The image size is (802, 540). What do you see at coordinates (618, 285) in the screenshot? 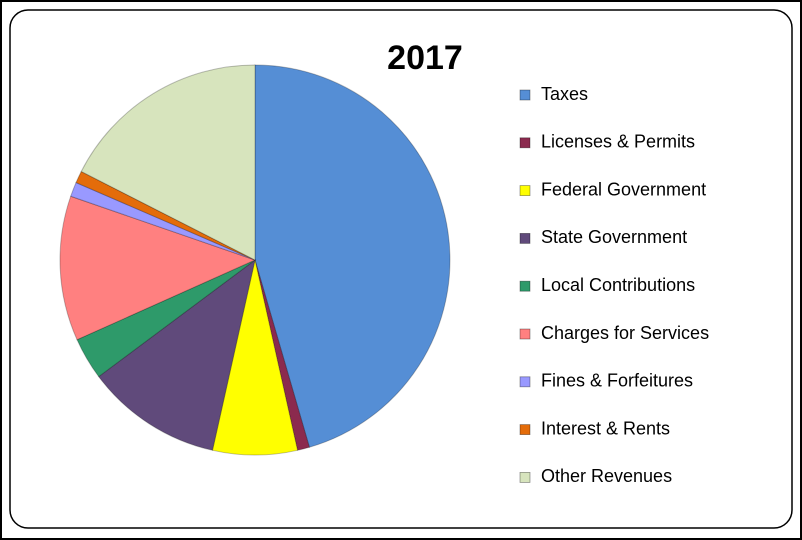
I see `legend-label: Local Contributions` at bounding box center [618, 285].